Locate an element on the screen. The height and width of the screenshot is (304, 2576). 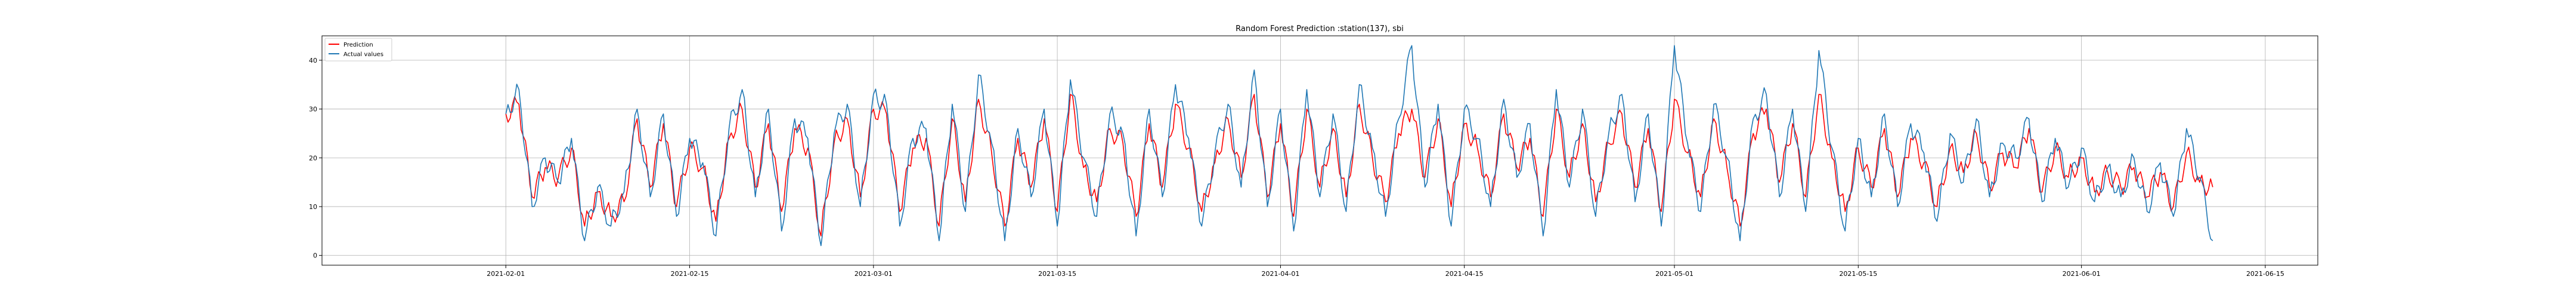
x-tick-label: 2021-03-01 is located at coordinates (874, 274).